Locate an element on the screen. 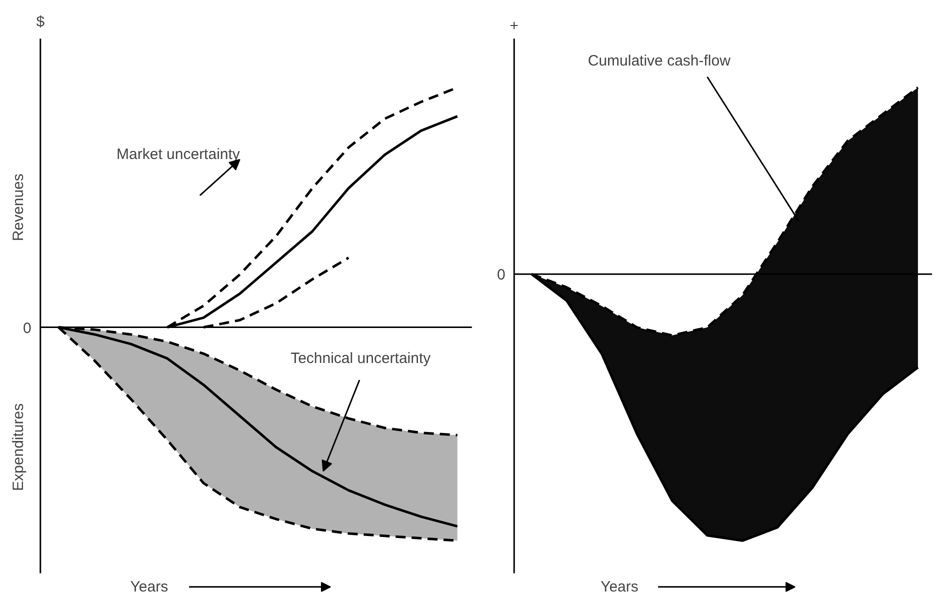  annotation: Technical uncertainty is located at coordinates (361, 358).